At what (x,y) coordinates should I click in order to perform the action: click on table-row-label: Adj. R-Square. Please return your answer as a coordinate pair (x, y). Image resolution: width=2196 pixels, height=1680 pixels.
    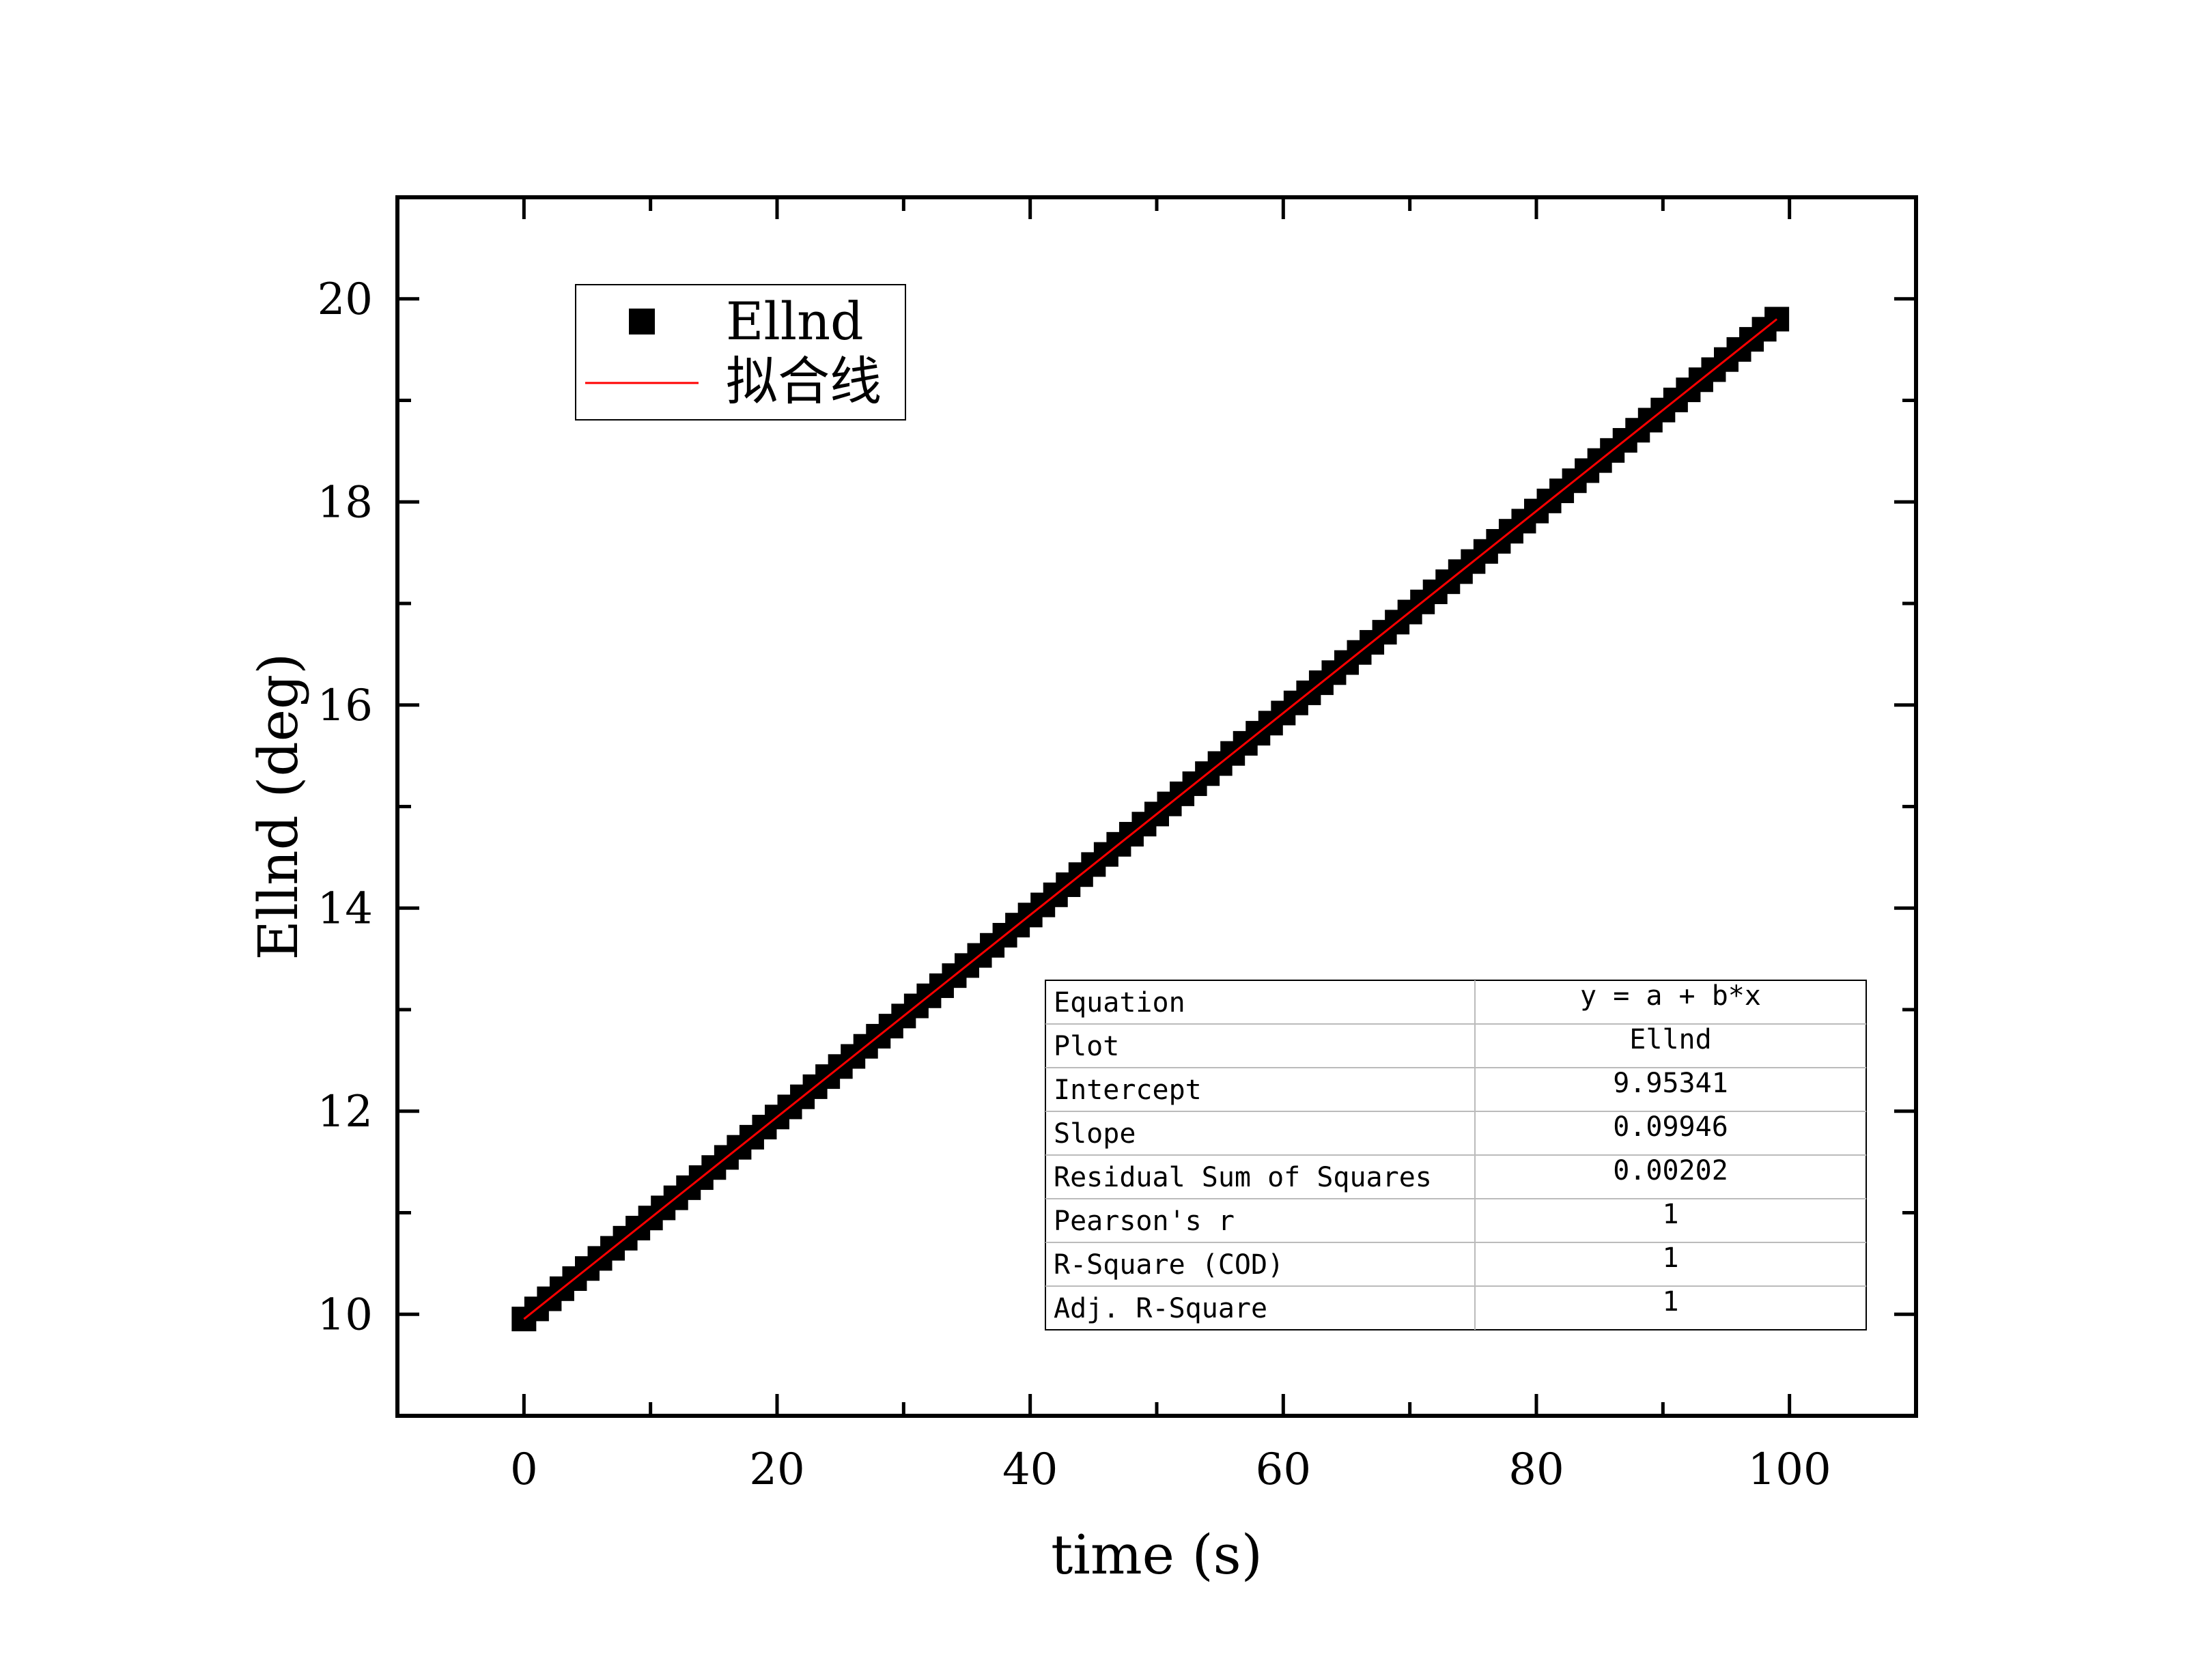
    Looking at the image, I should click on (1161, 1308).